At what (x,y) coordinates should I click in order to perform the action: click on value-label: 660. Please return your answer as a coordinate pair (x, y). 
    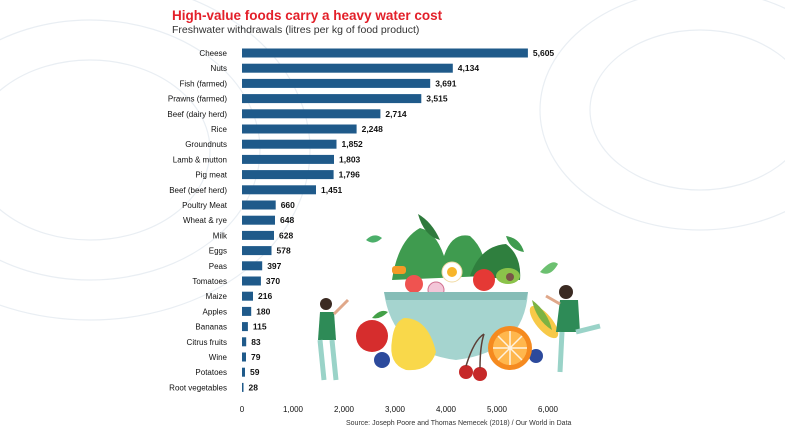
    Looking at the image, I should click on (288, 205).